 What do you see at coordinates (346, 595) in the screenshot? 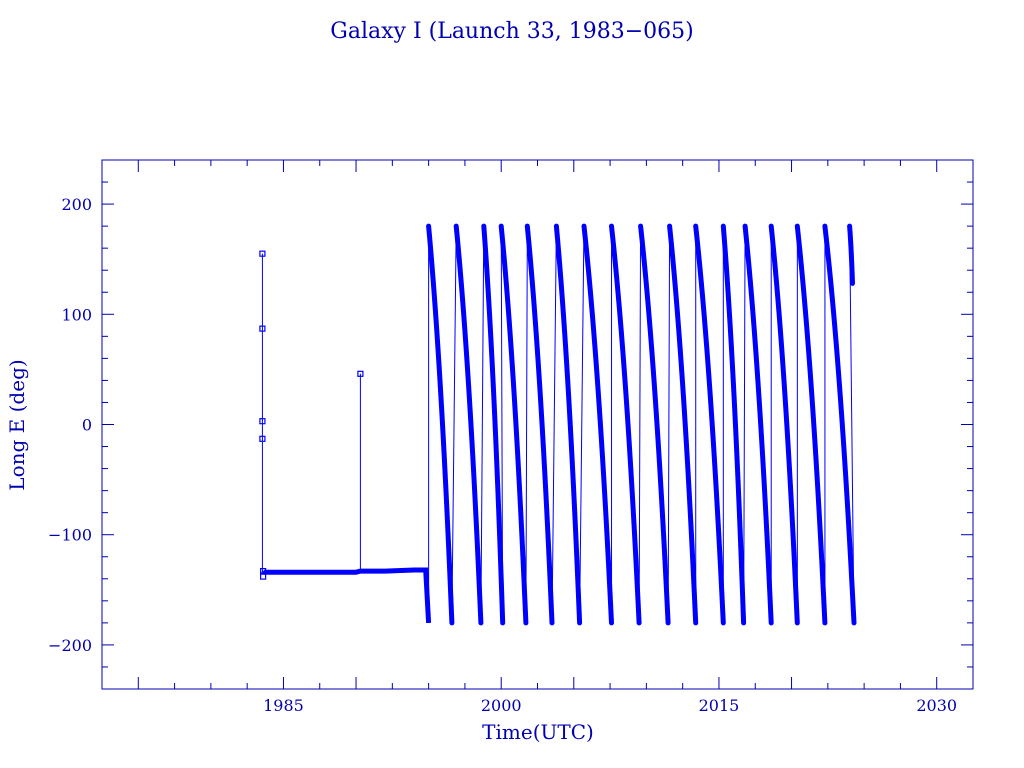
I see `series-line` at bounding box center [346, 595].